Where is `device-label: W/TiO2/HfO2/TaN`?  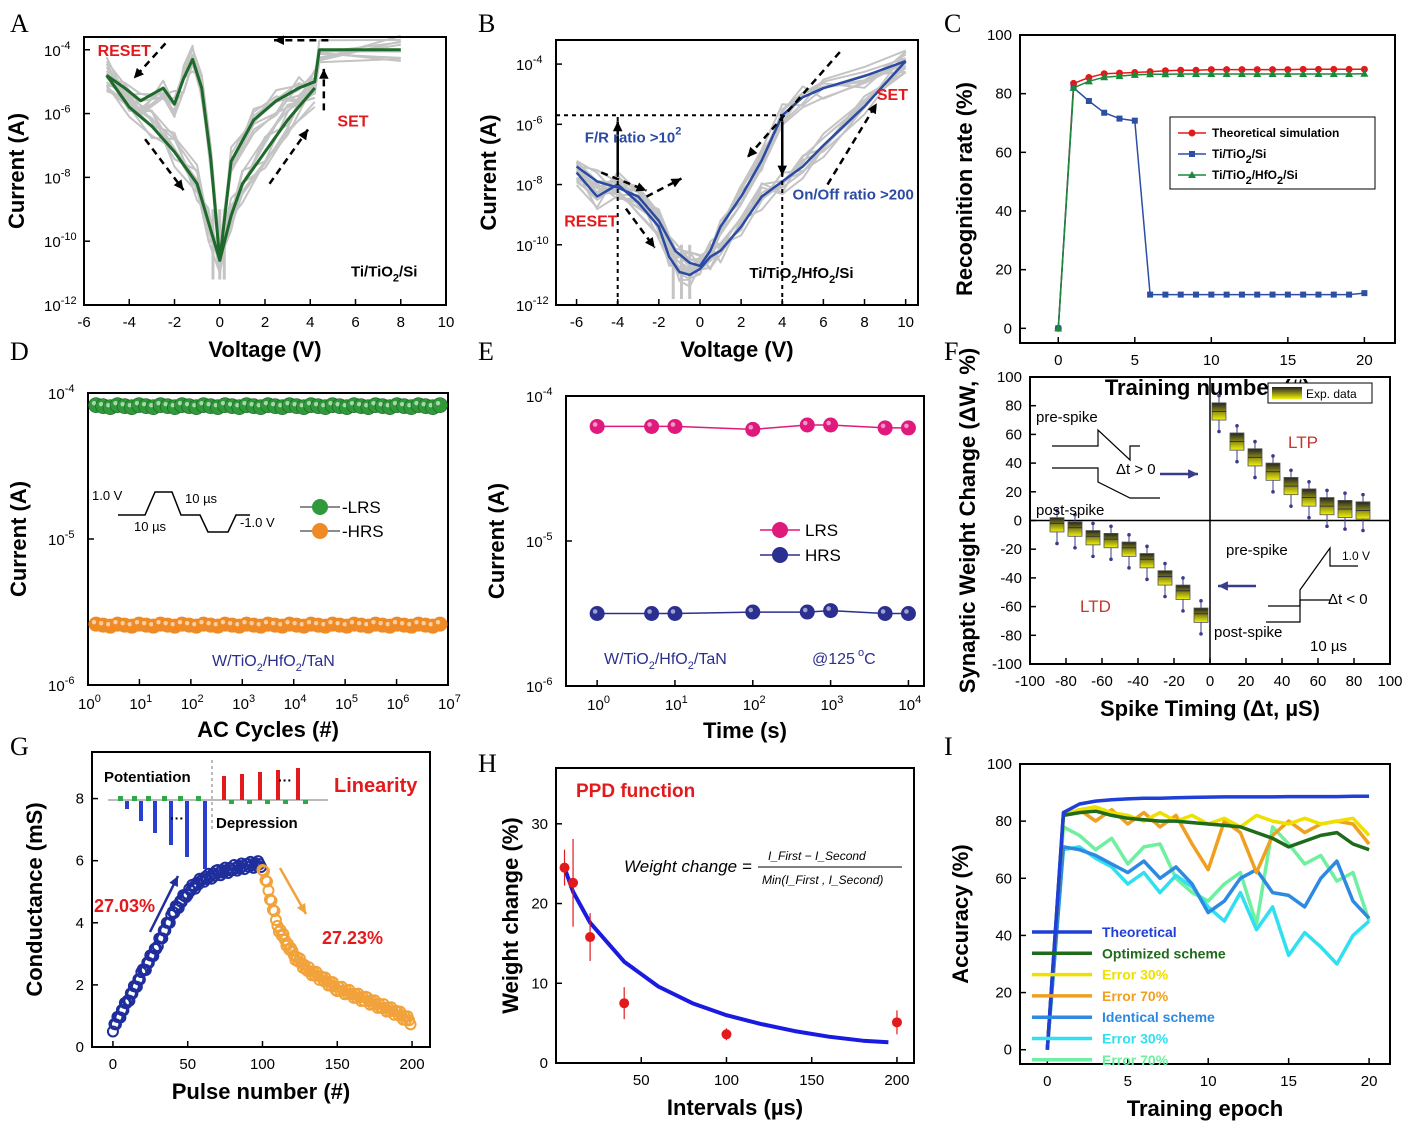 device-label: W/TiO2/HfO2/TaN is located at coordinates (273, 663).